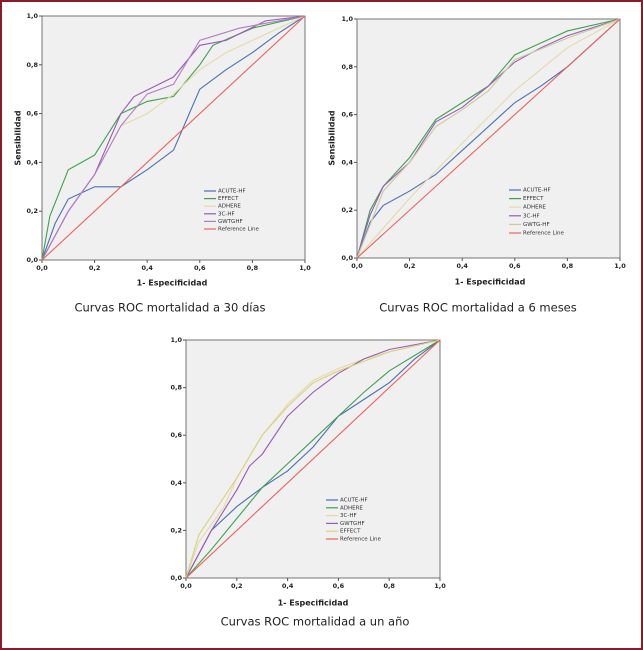 The width and height of the screenshot is (643, 650). I want to click on caption: Curvas ROC mortalidad a 6 meses, so click(478, 308).